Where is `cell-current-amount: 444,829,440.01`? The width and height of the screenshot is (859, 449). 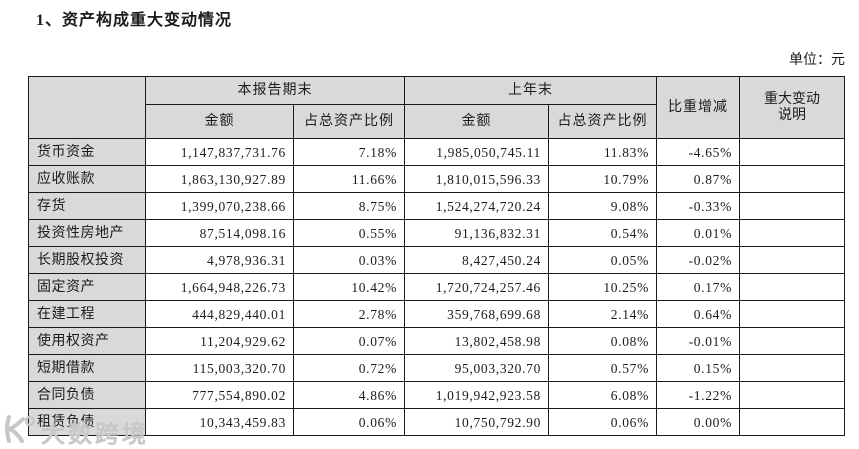 cell-current-amount: 444,829,440.01 is located at coordinates (219, 314).